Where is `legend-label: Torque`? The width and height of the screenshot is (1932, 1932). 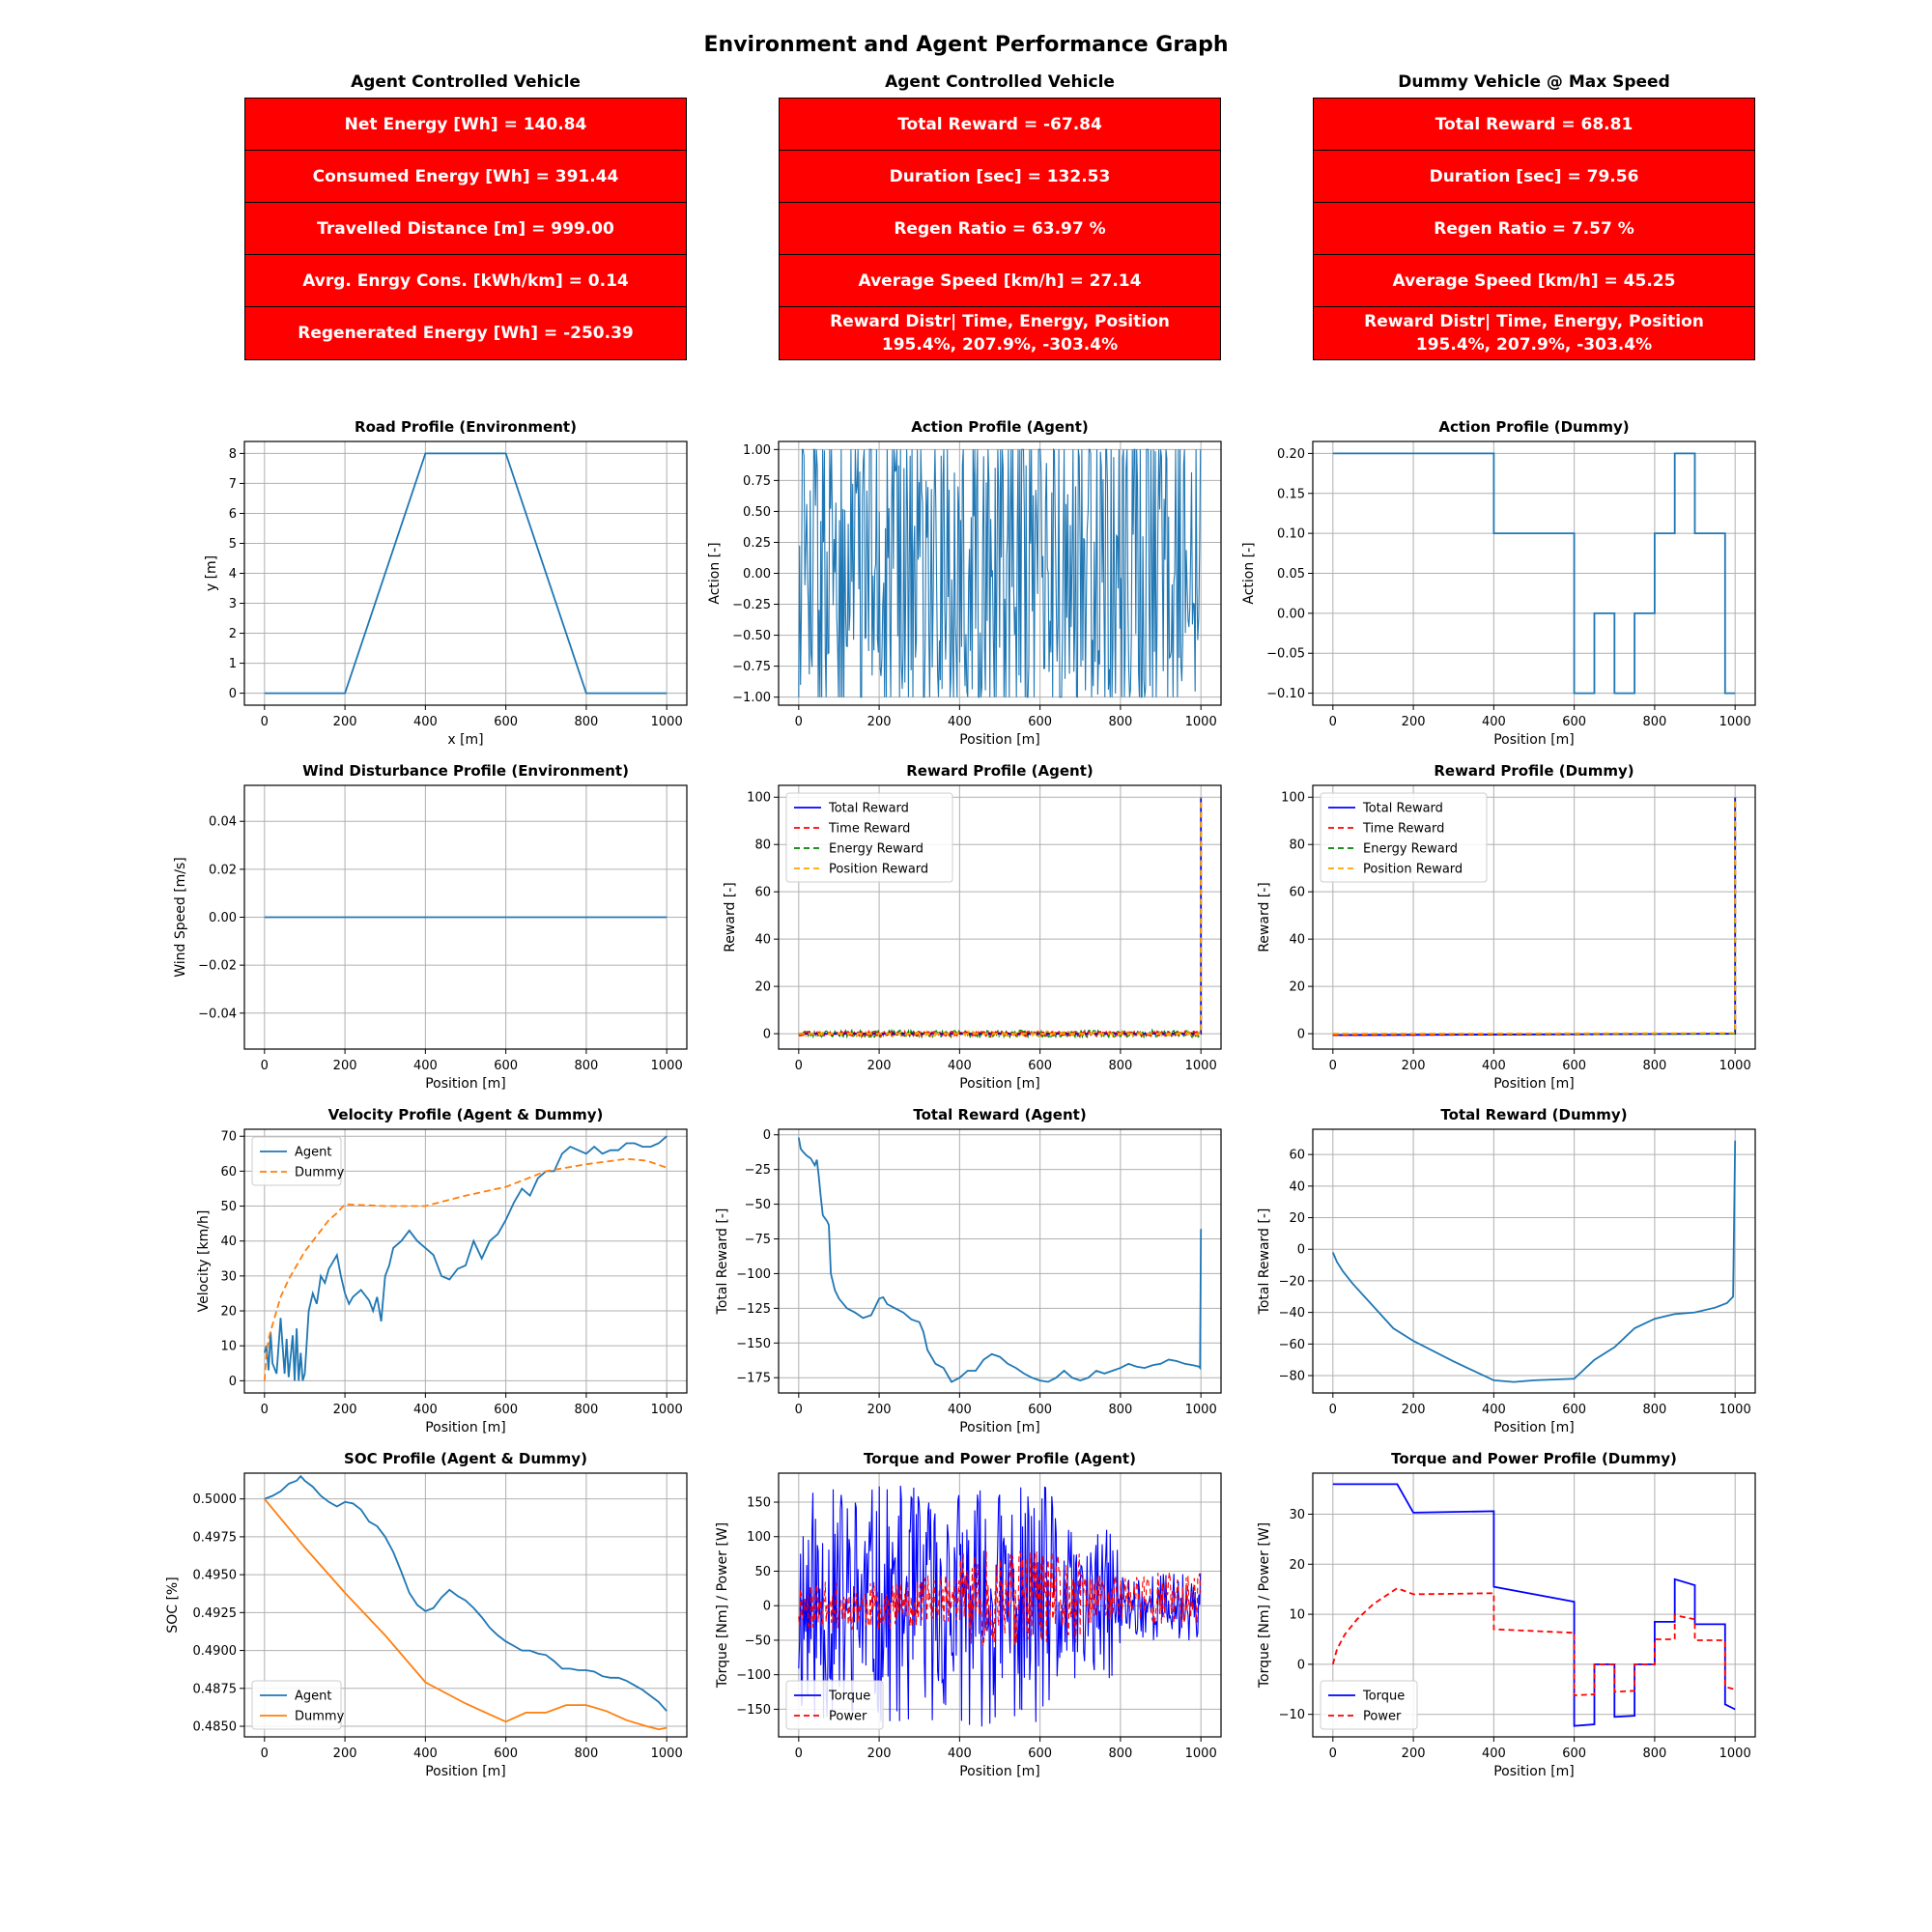
legend-label: Torque is located at coordinates (849, 1697).